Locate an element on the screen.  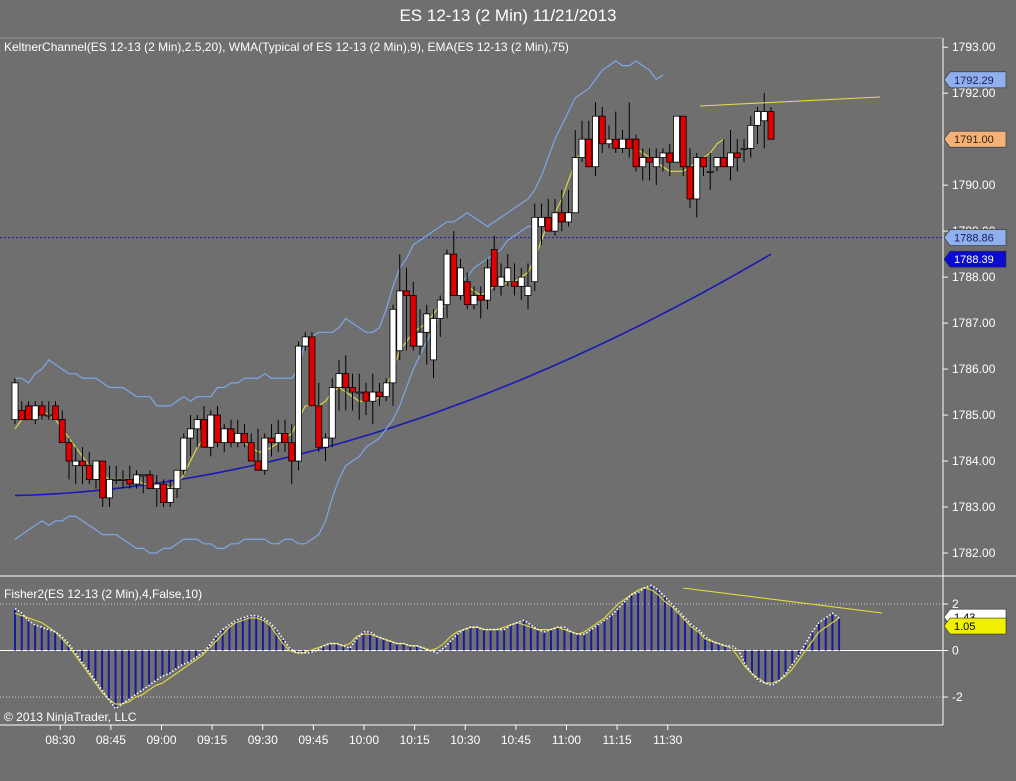
fisher-signal-line is located at coordinates (427, 646).